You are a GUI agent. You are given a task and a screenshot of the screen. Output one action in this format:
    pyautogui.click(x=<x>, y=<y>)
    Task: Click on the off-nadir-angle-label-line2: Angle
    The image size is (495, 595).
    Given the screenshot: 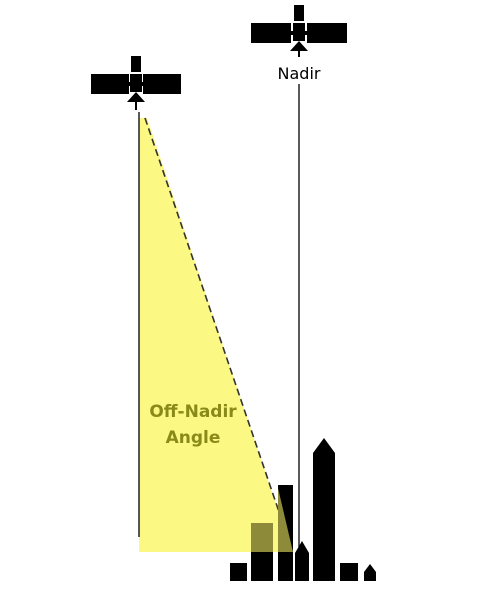 What is the action you would take?
    pyautogui.click(x=193, y=438)
    